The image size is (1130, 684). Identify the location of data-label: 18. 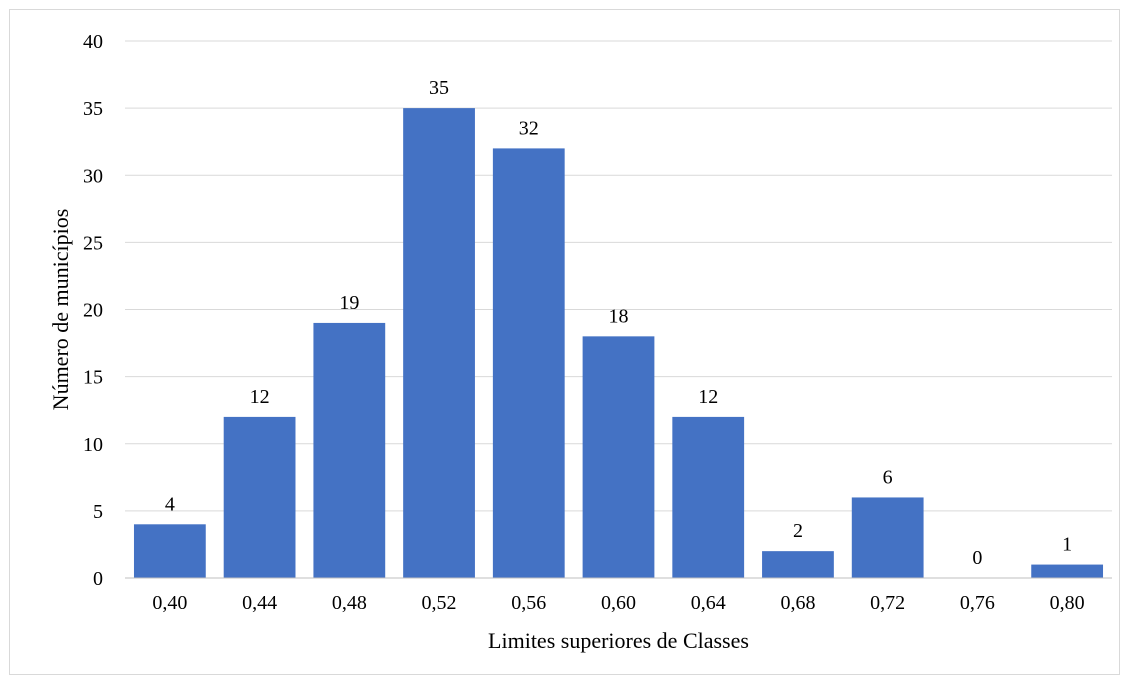
(619, 316).